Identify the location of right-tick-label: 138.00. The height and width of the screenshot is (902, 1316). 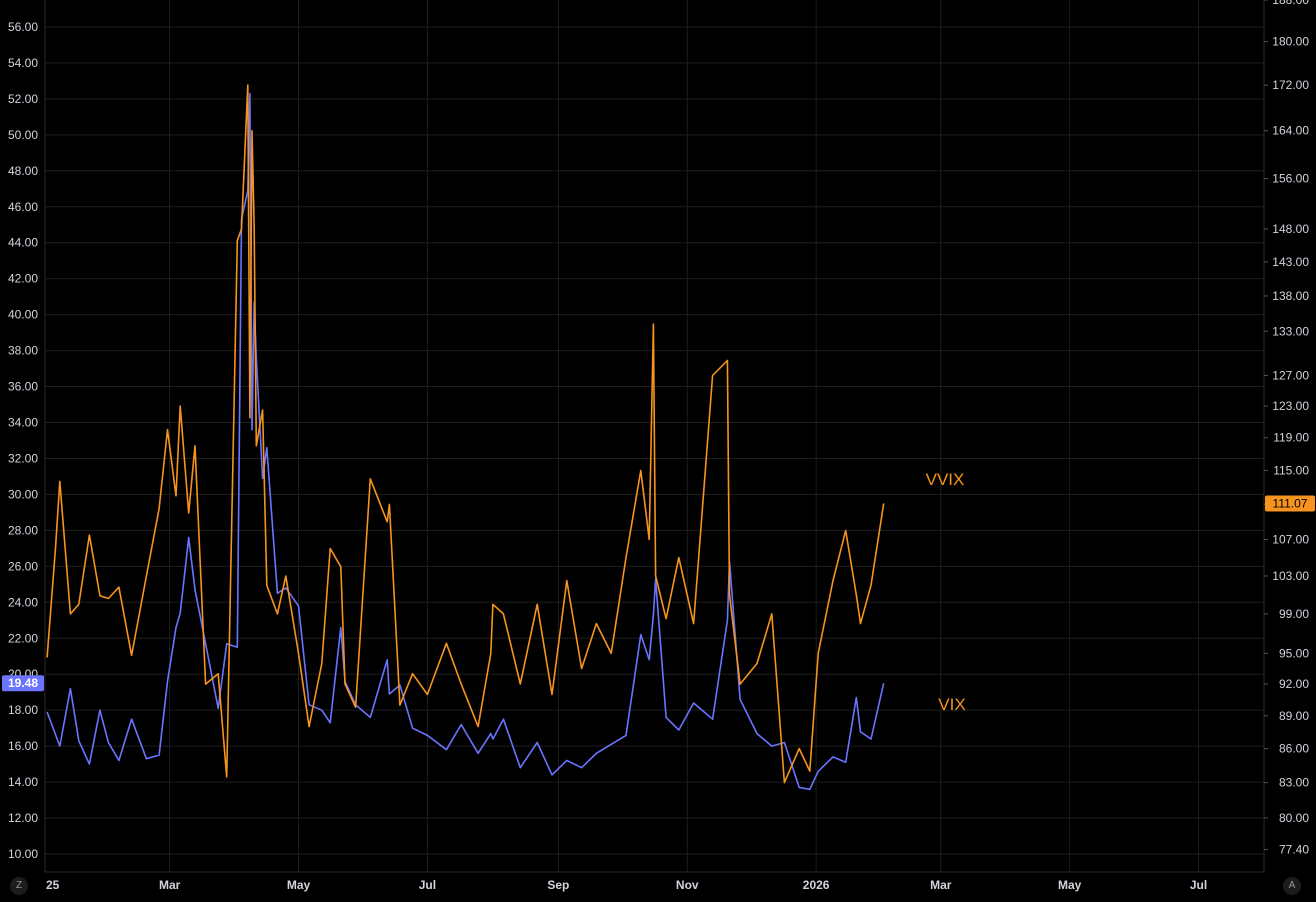
(1290, 296).